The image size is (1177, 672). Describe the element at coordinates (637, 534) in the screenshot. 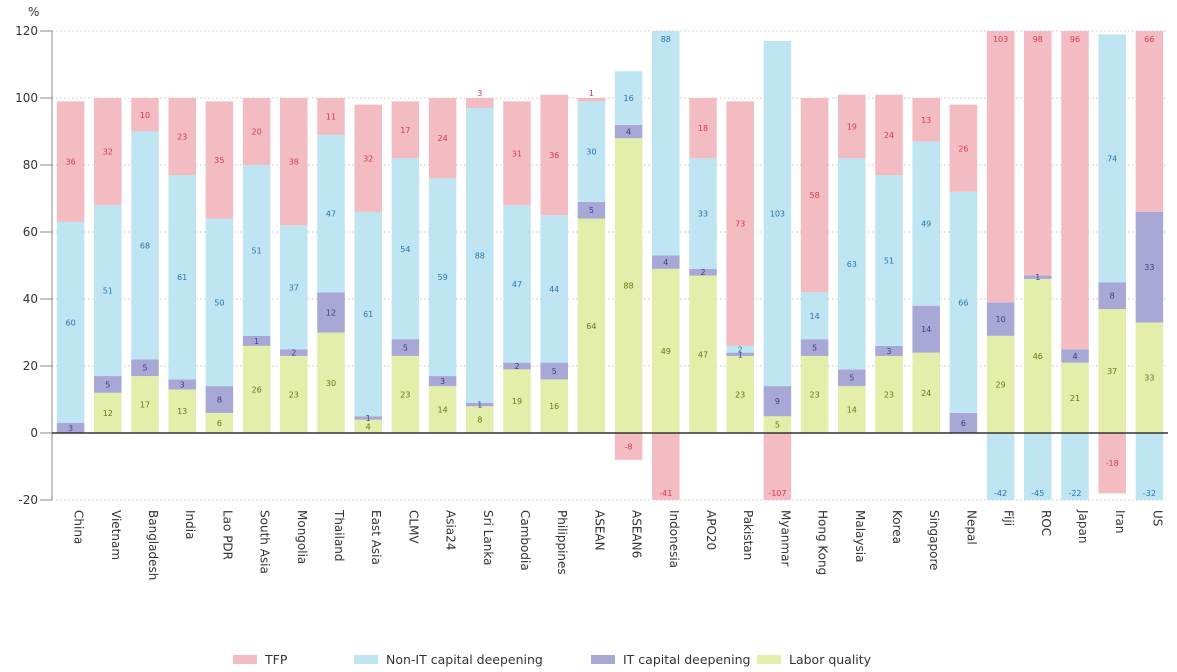

I see `category-label: ASEAN6` at that location.